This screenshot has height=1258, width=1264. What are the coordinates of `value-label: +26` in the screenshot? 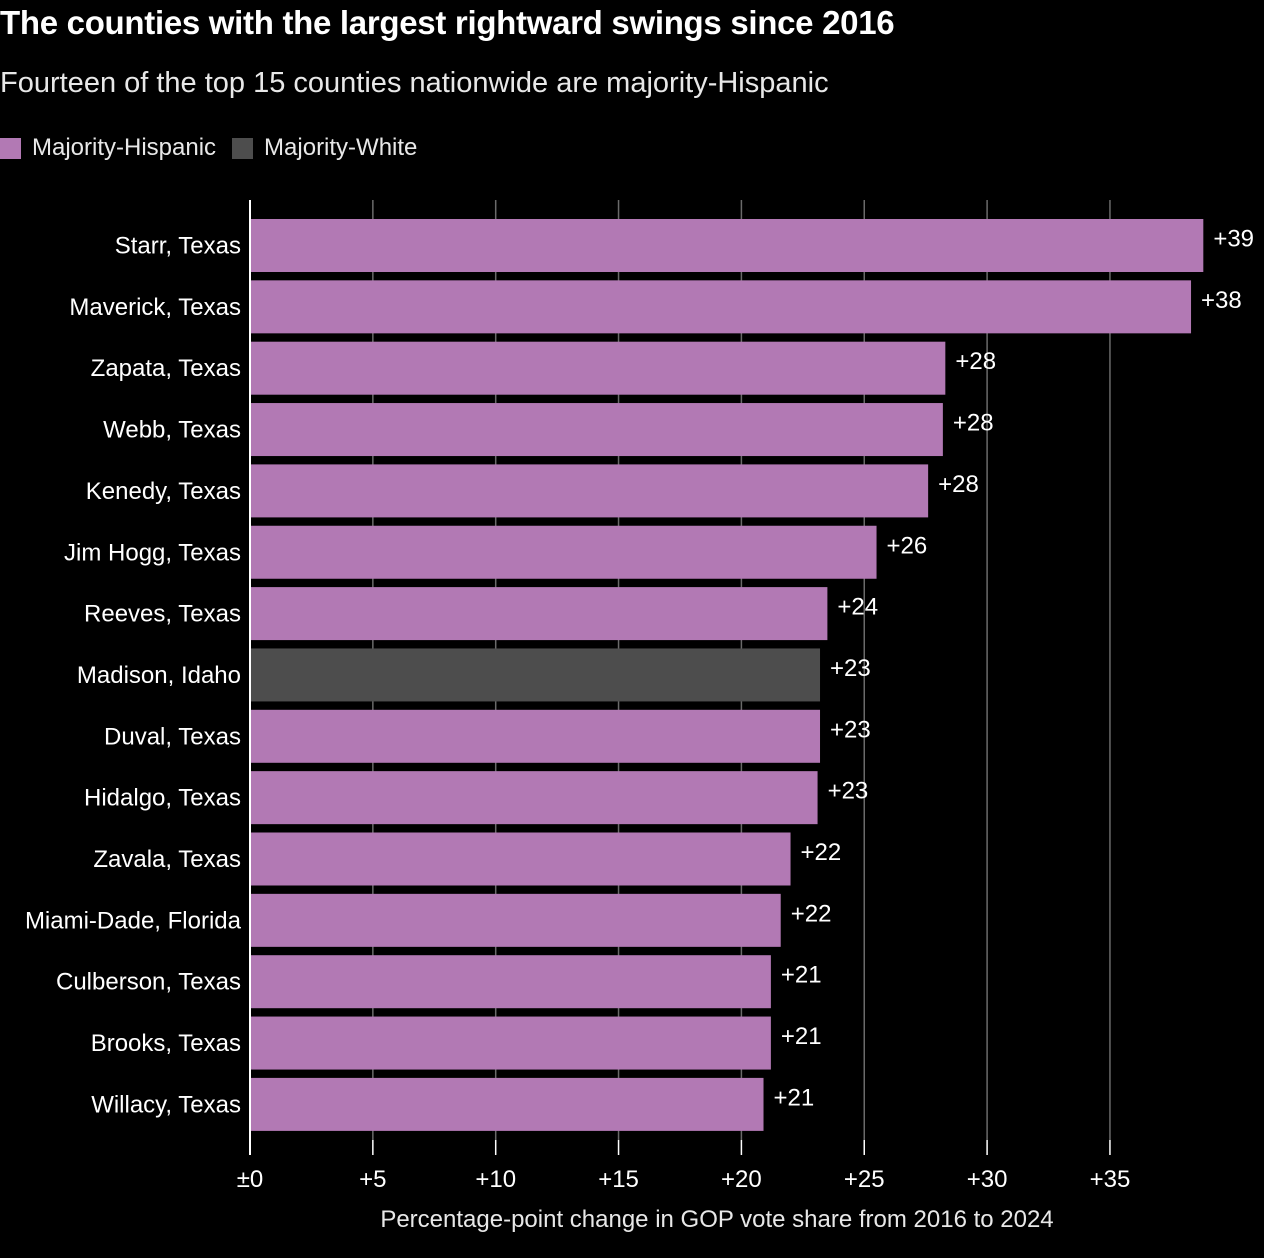 It's located at (907, 545).